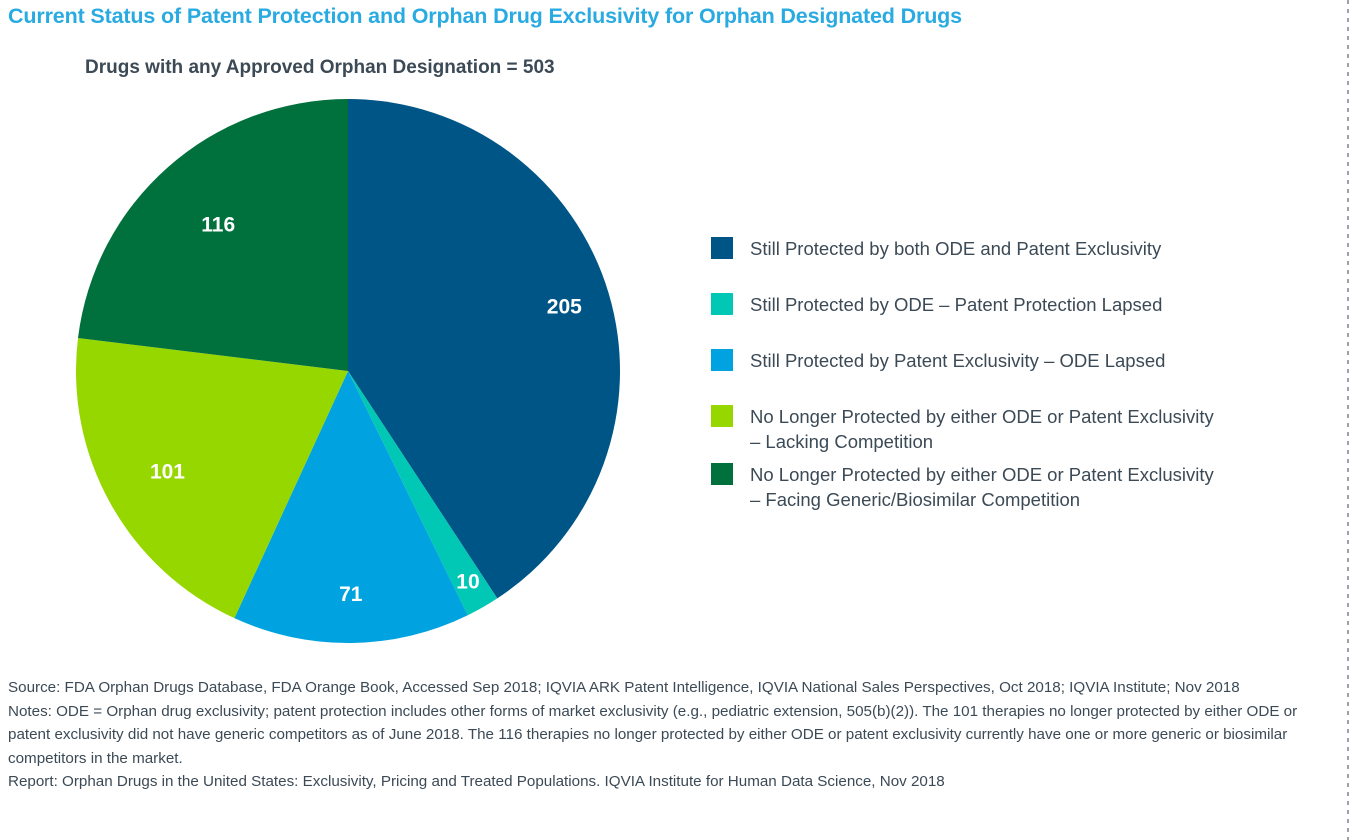 The width and height of the screenshot is (1352, 840). I want to click on pie-slice-label: 10, so click(467, 581).